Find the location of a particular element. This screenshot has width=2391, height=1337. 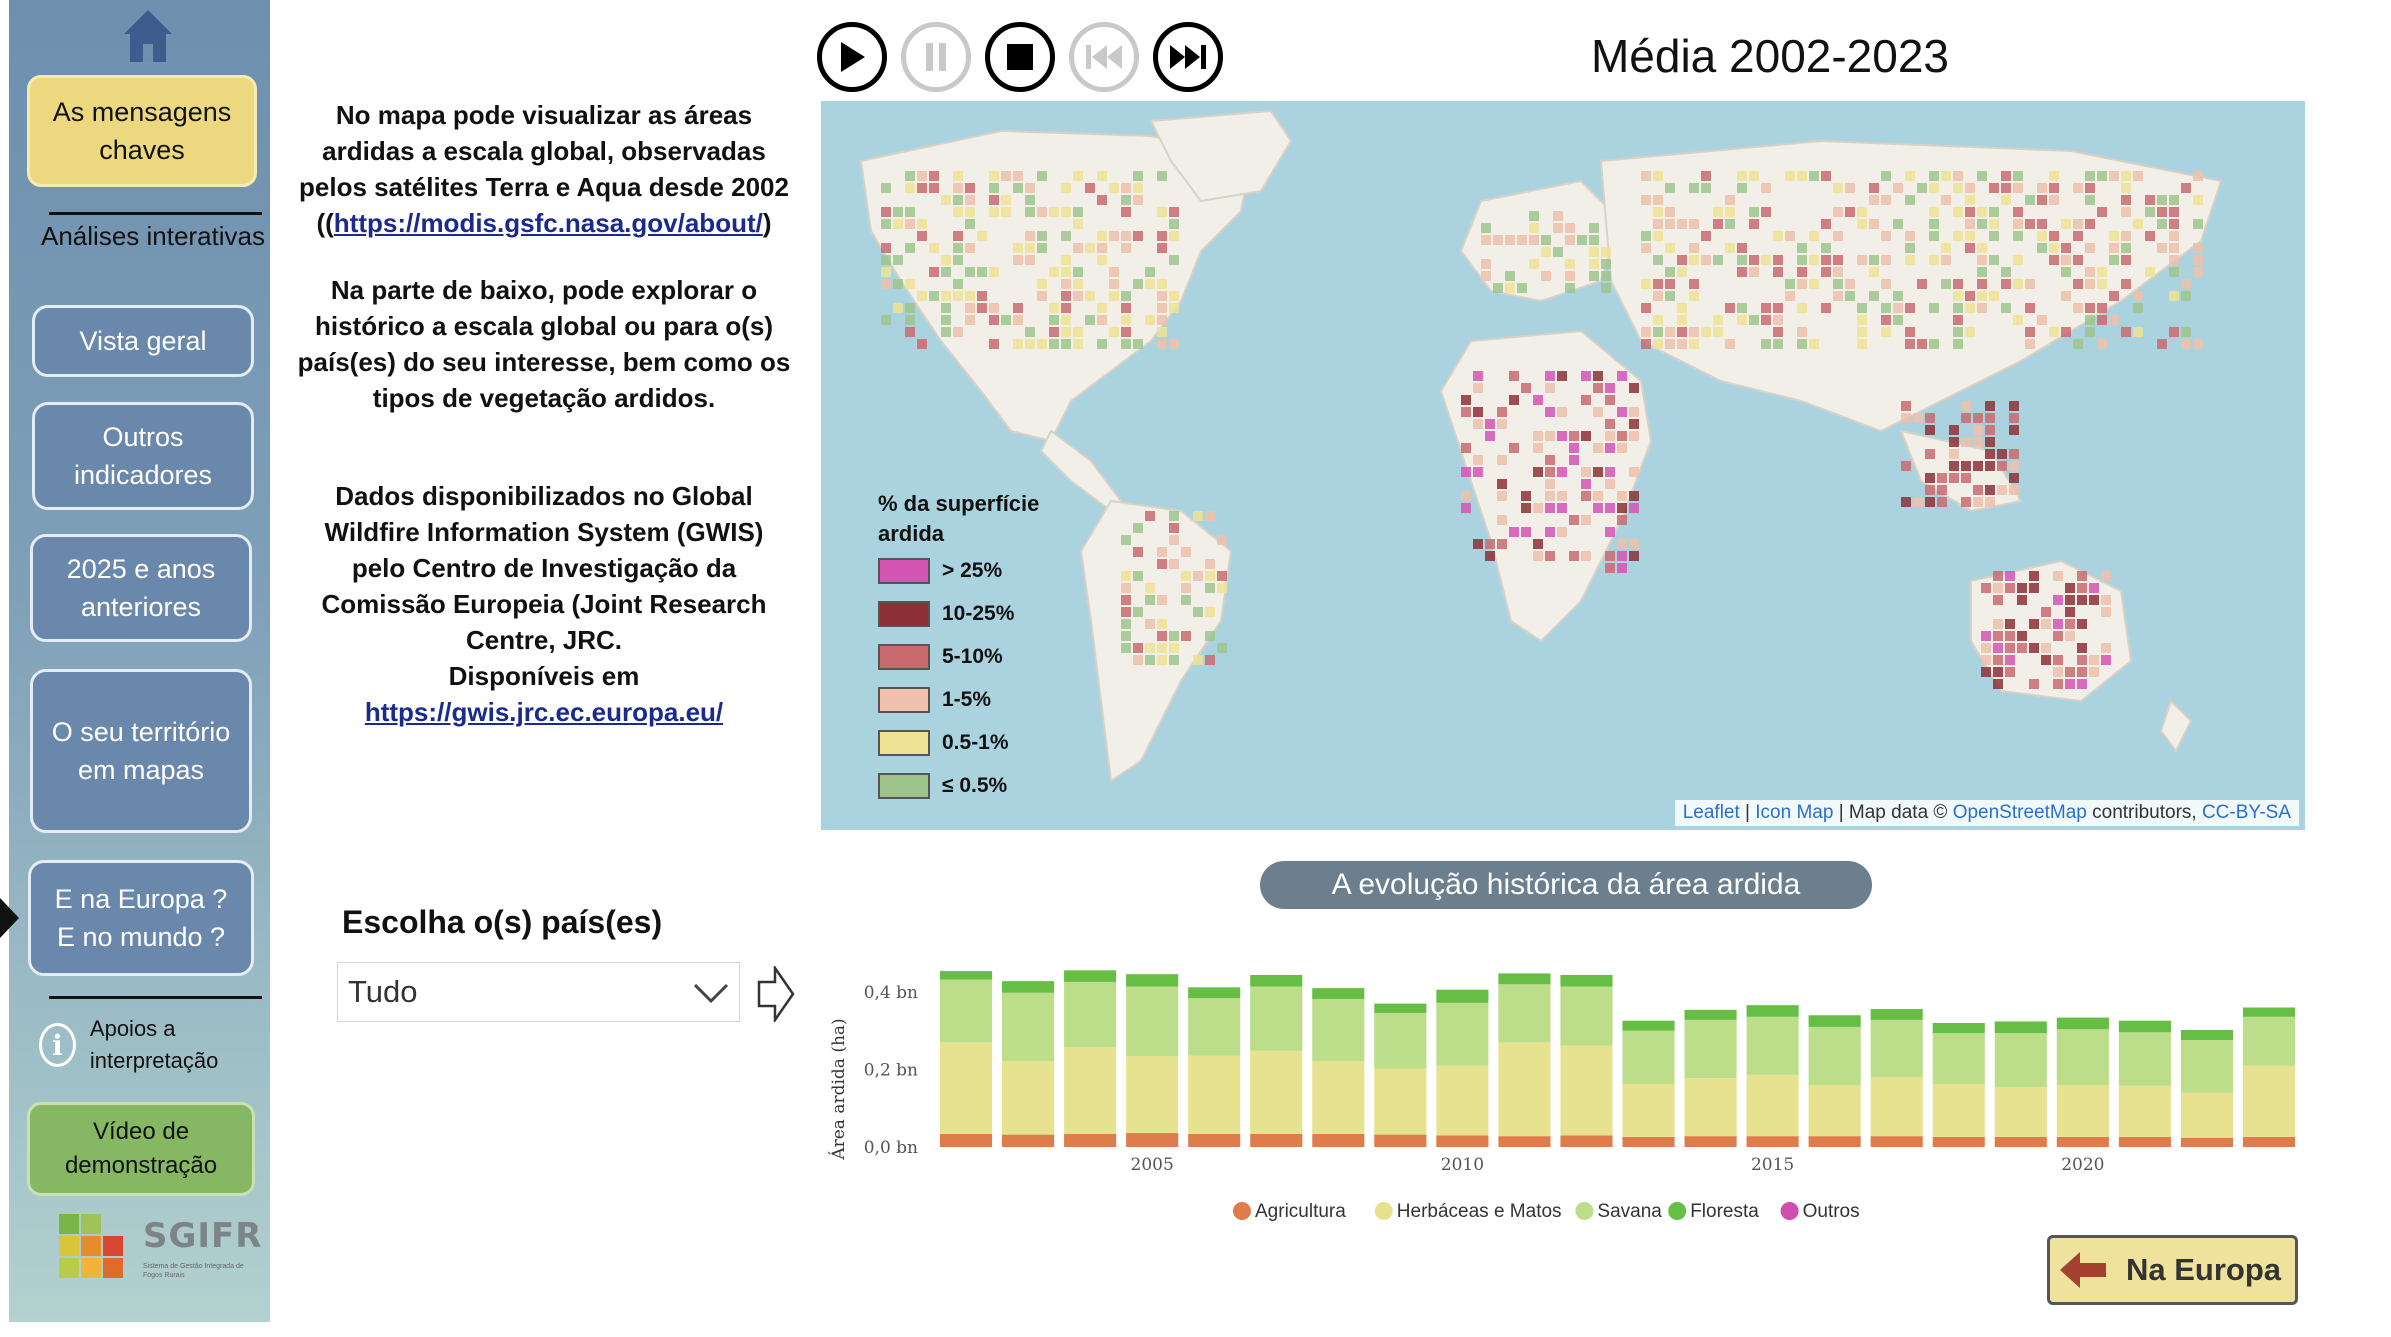

sidebar-item-territory-maps: O seu território em mapas is located at coordinates (141, 751).